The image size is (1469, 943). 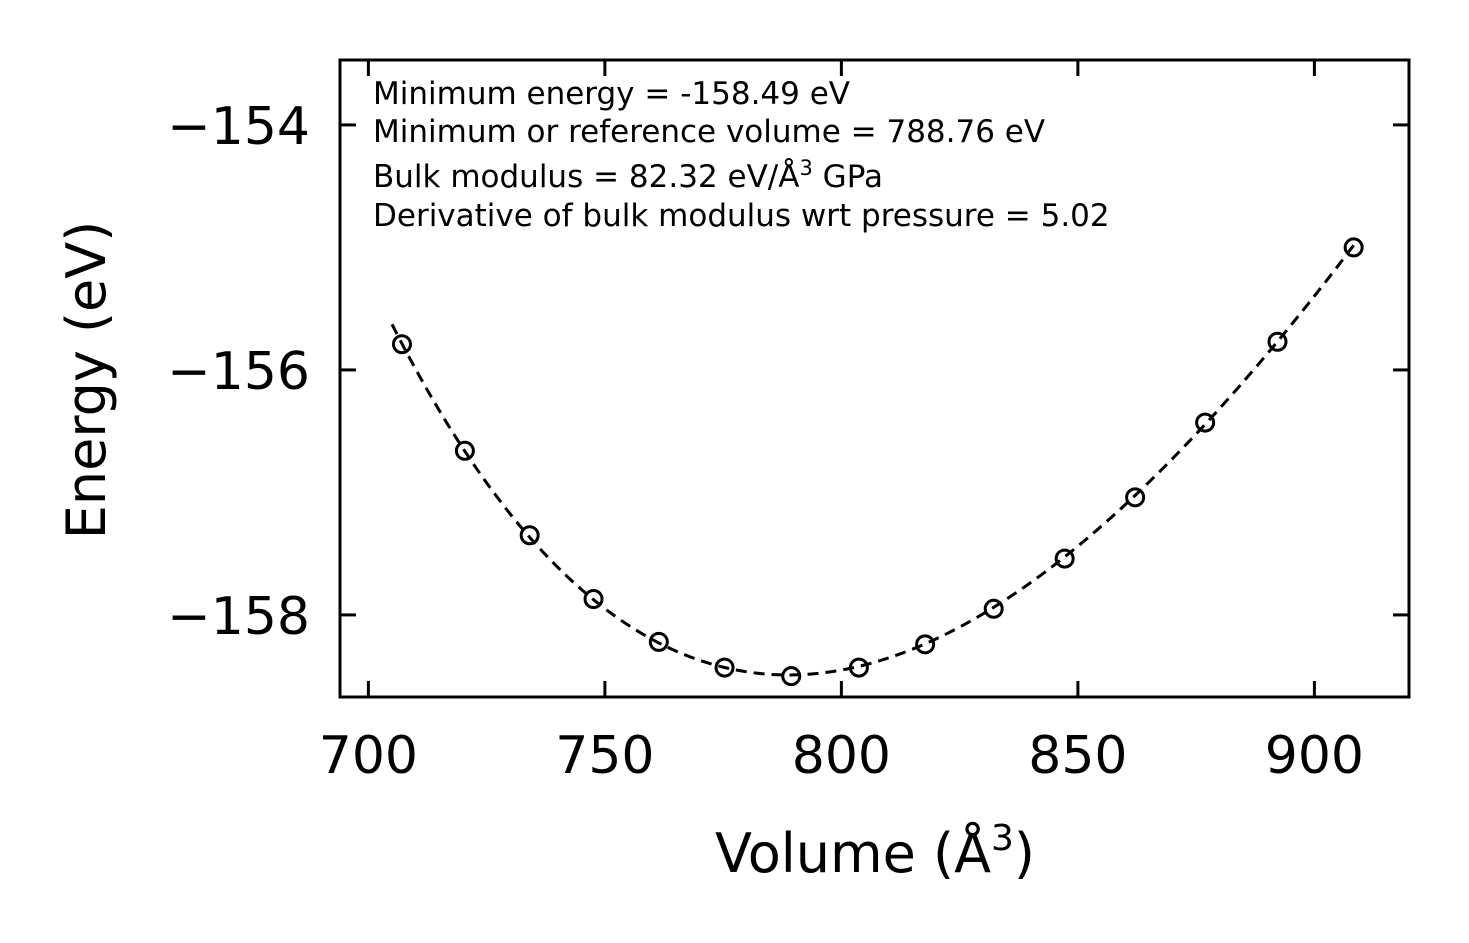 I want to click on x-axis-label-tail: ), so click(x=1024, y=853).